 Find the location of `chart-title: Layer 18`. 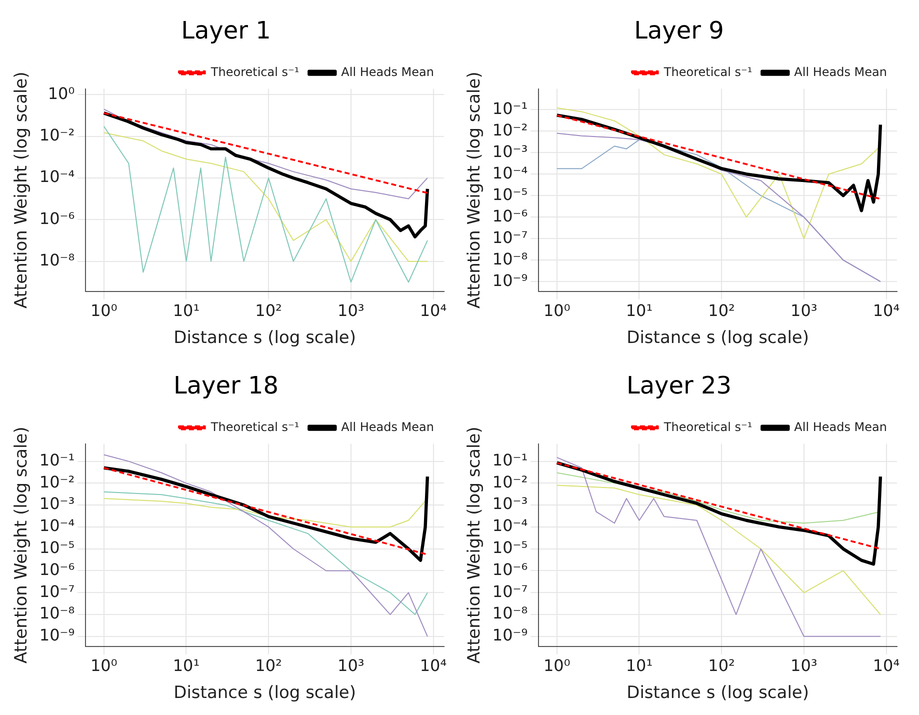

chart-title: Layer 18 is located at coordinates (226, 386).